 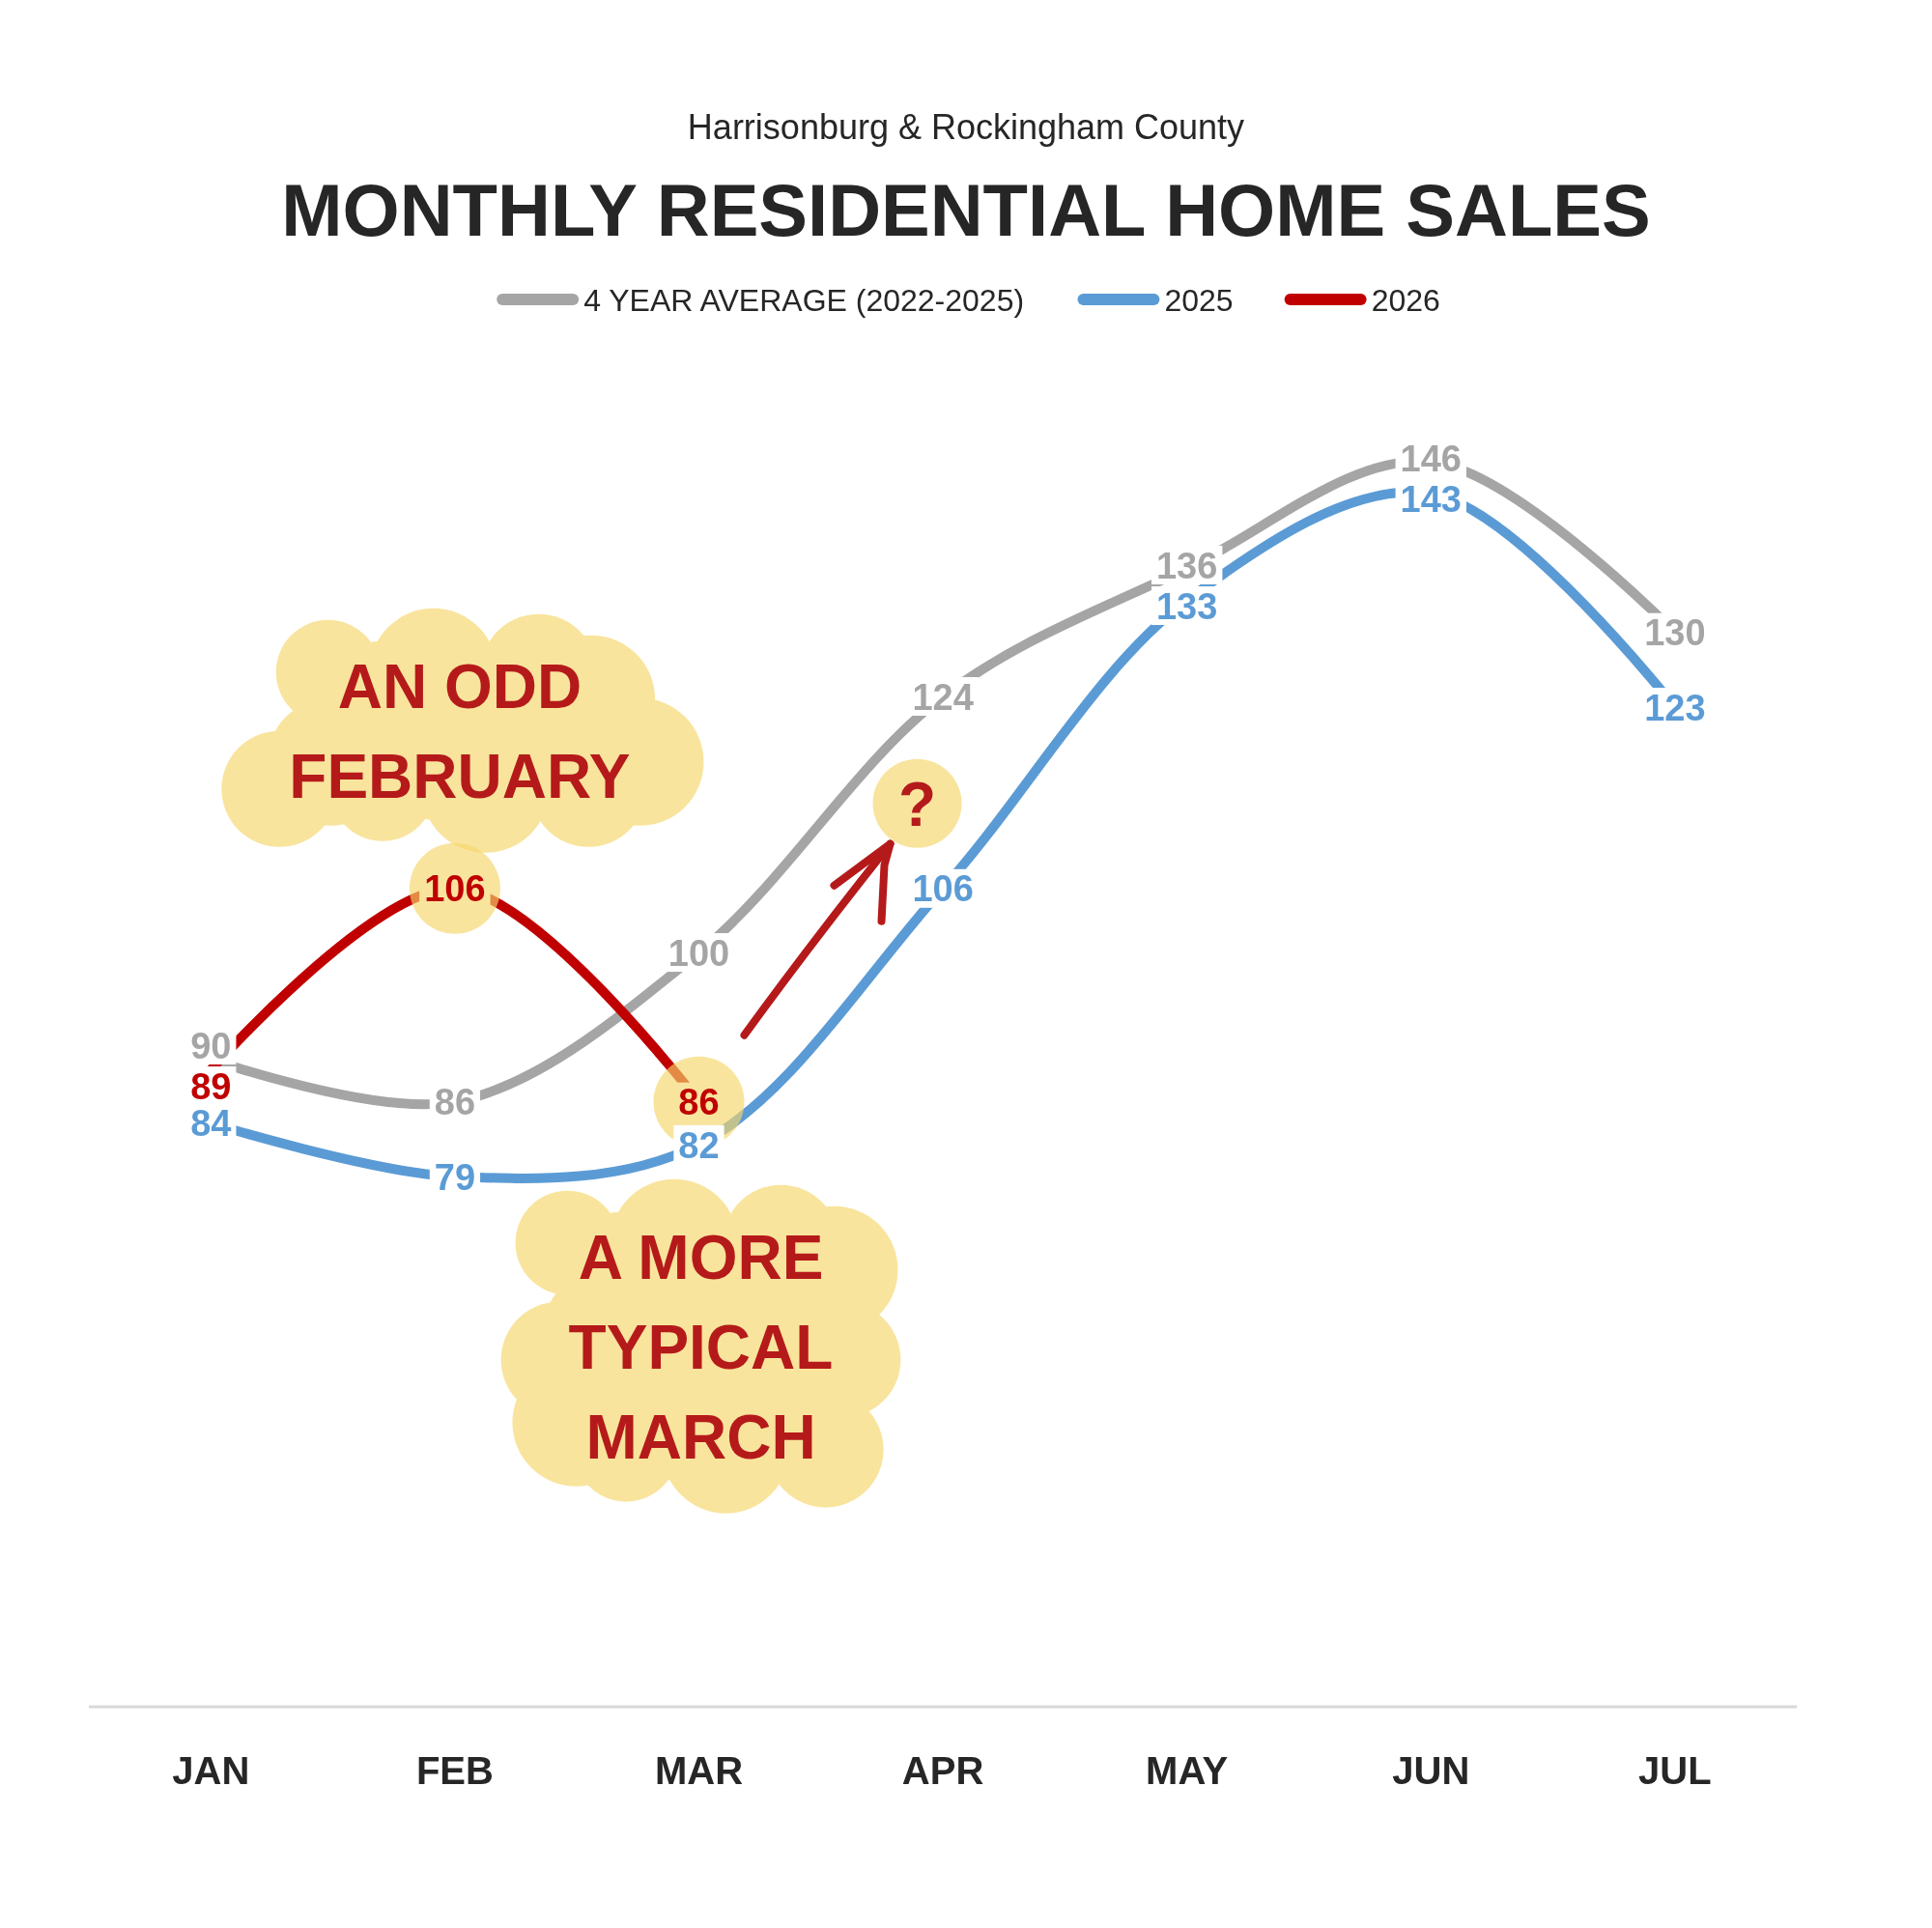 What do you see at coordinates (1187, 566) in the screenshot?
I see `data-label: 136` at bounding box center [1187, 566].